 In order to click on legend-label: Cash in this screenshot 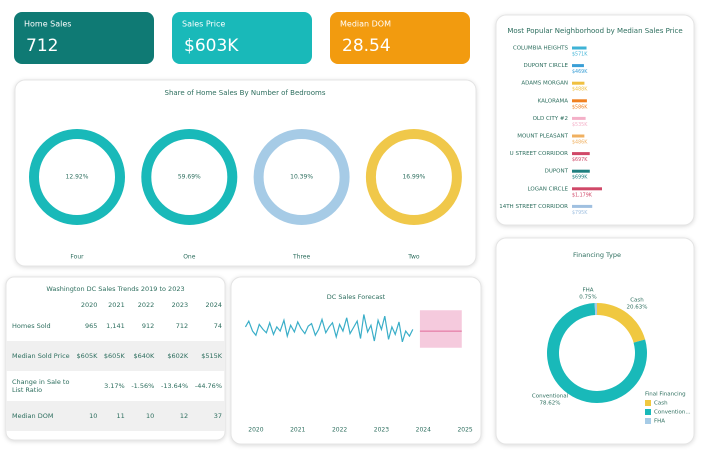, I will do `click(661, 404)`.